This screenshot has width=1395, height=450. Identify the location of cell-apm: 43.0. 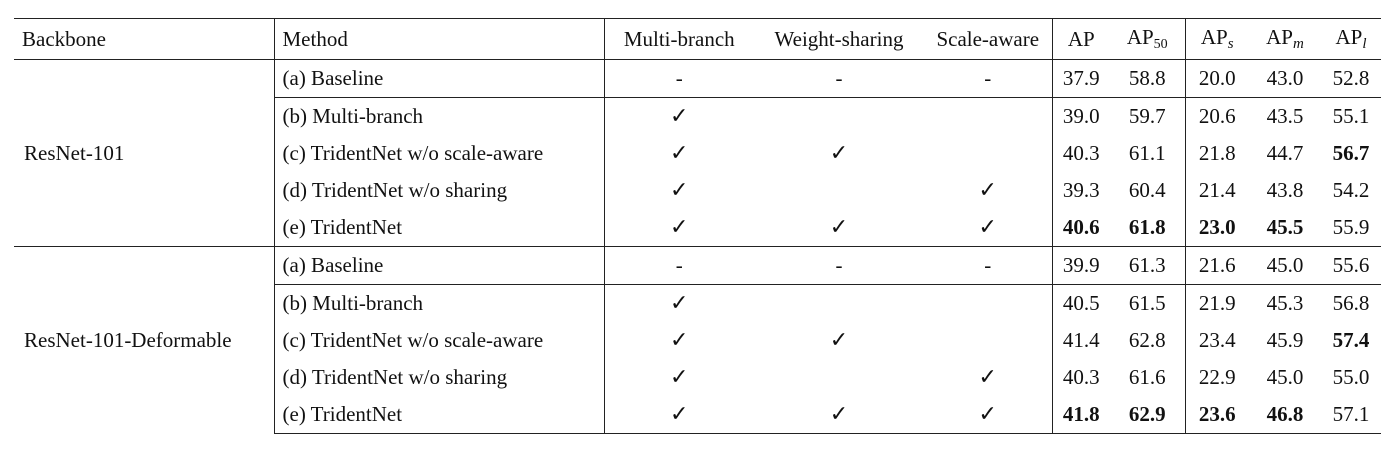
(1285, 78).